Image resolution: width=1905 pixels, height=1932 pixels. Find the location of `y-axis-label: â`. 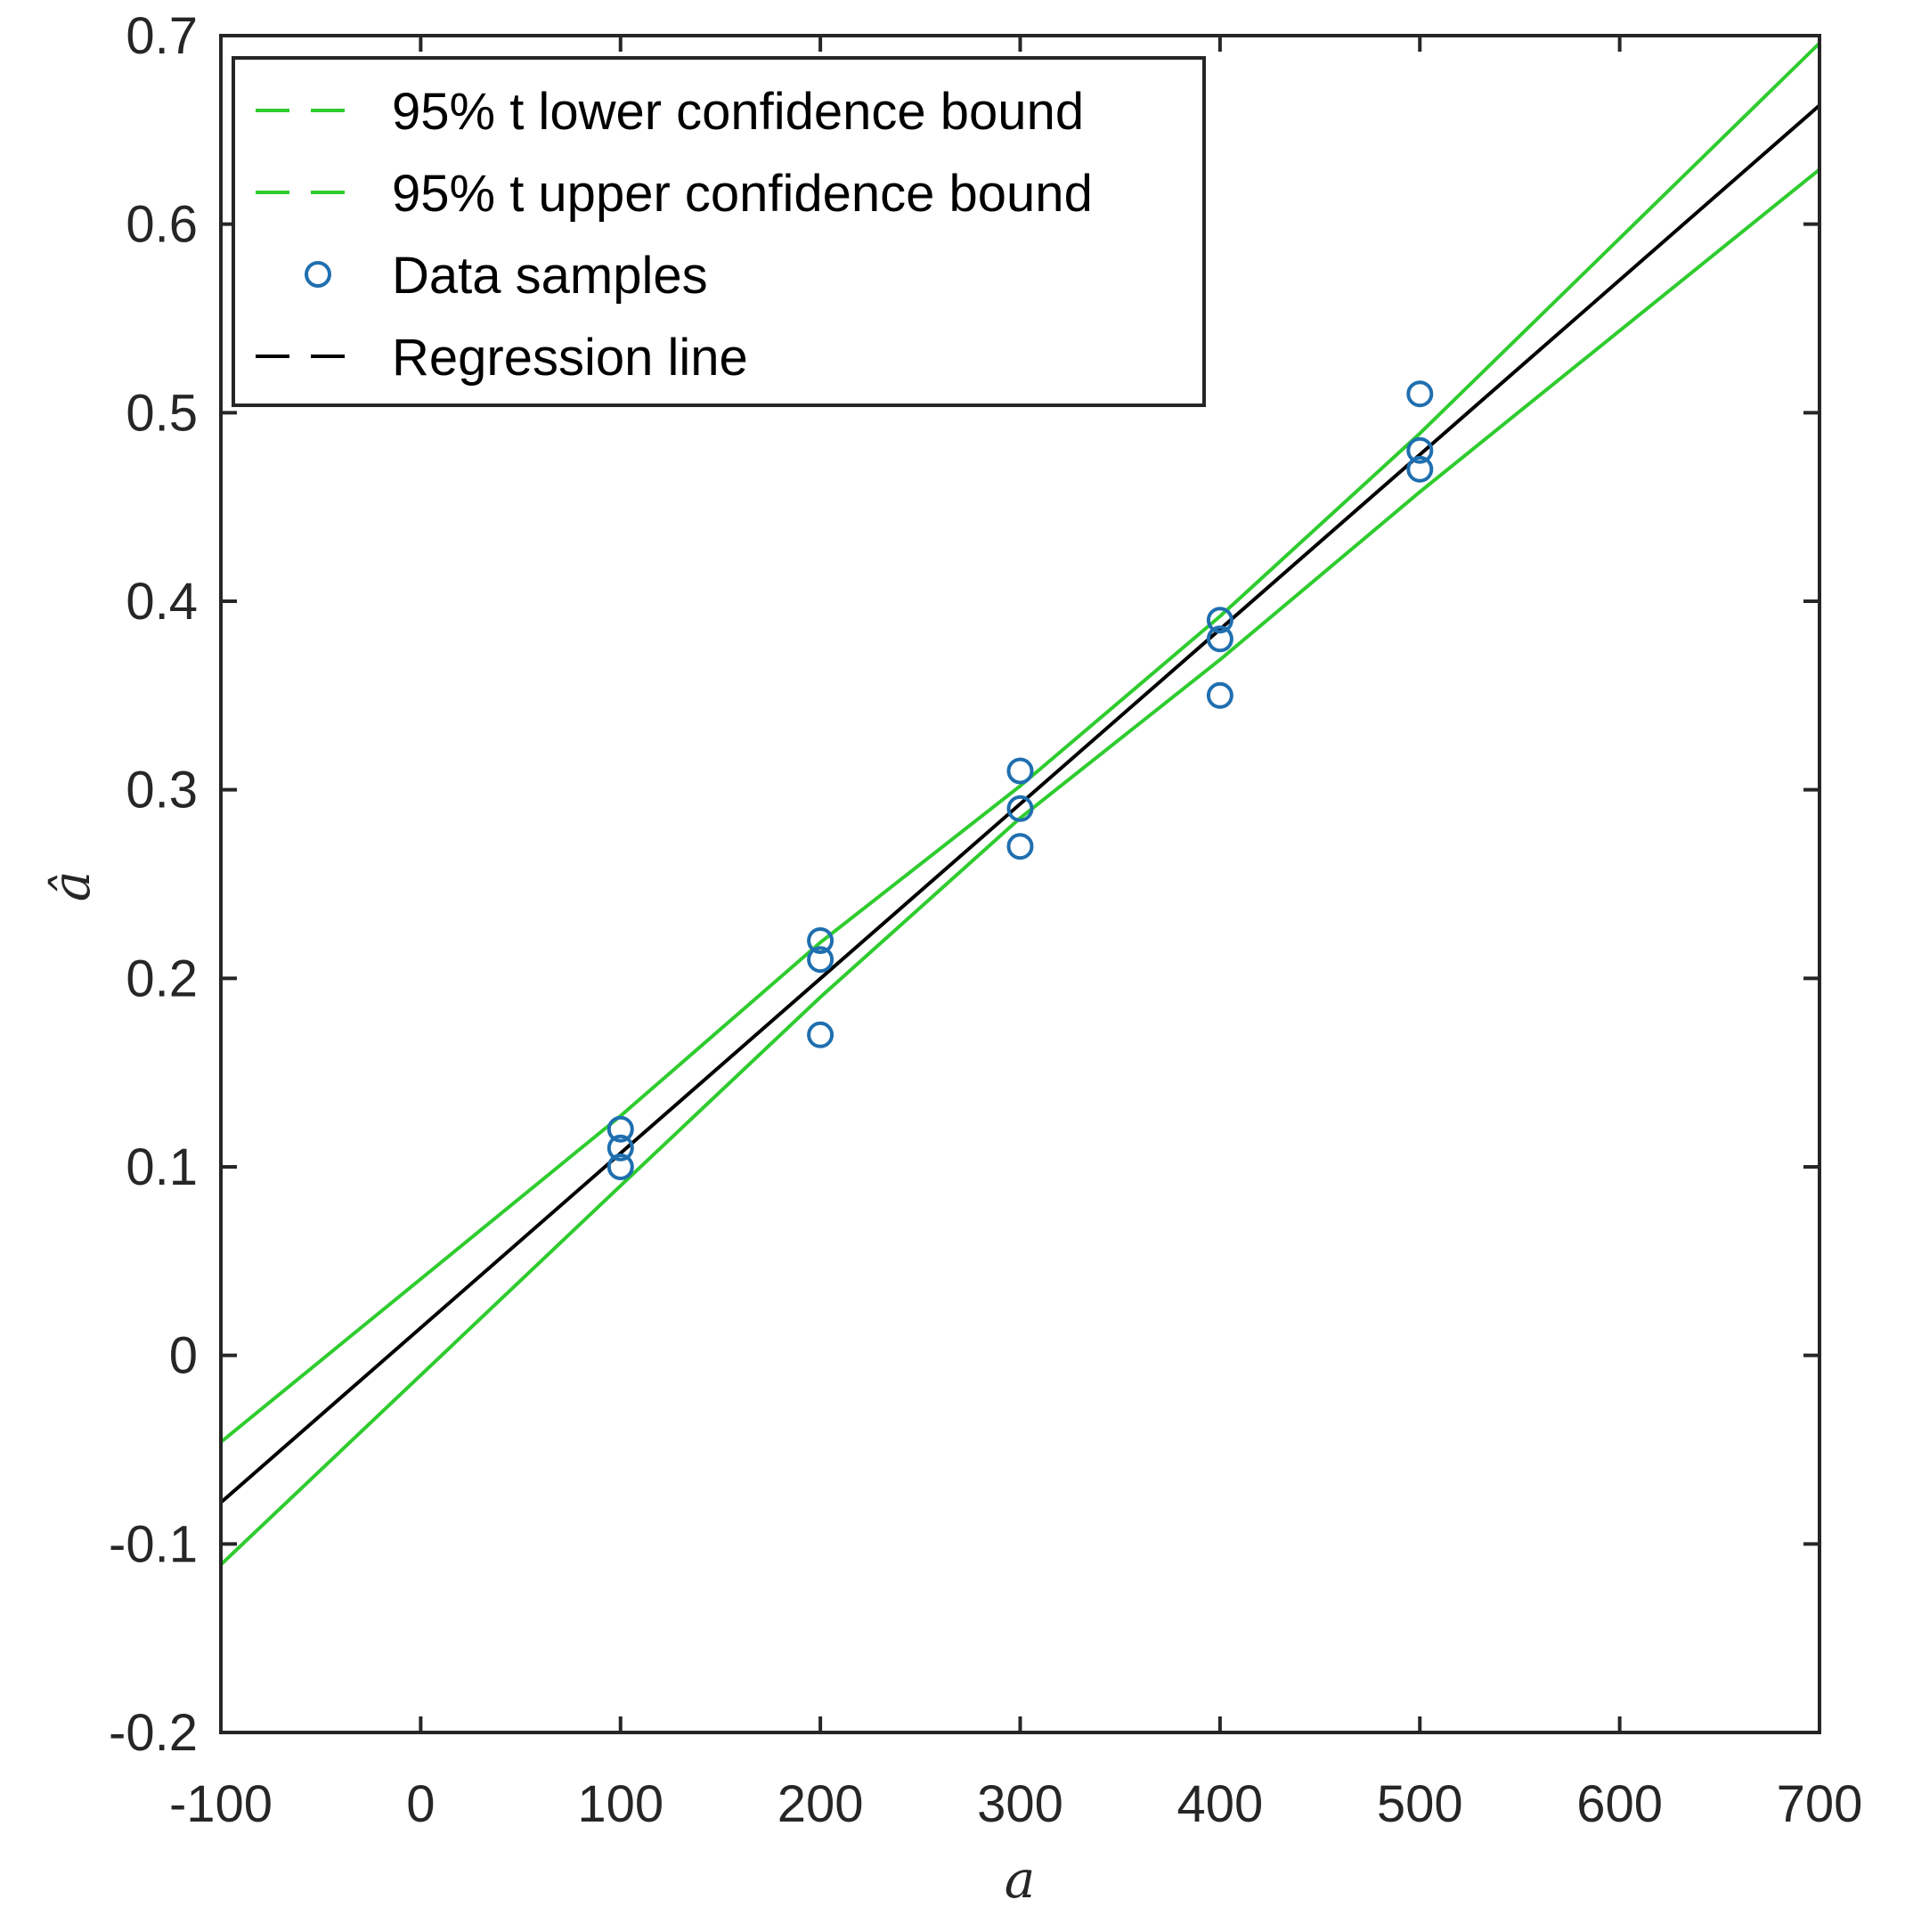

y-axis-label: â is located at coordinates (71, 887).